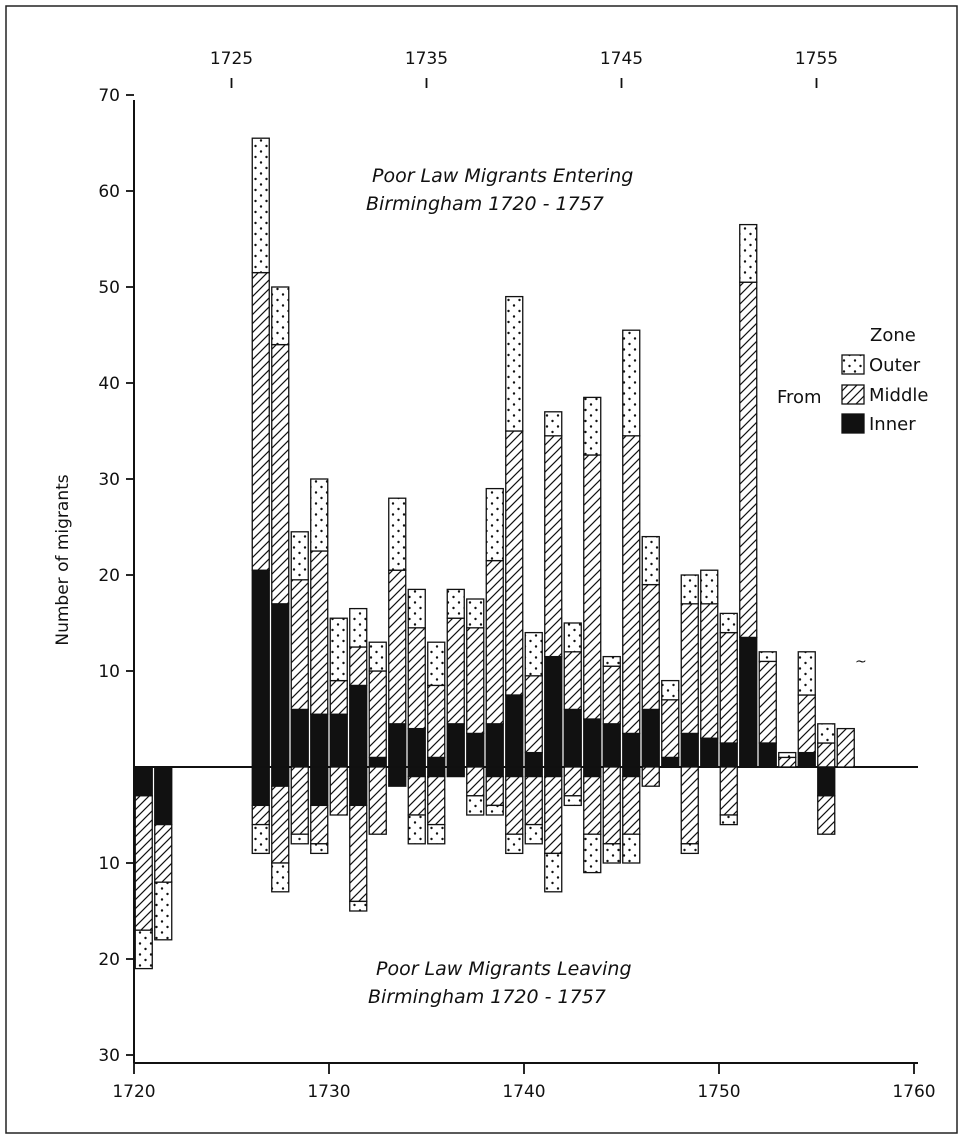  I want to click on y-tick-label-up: 50, so click(109, 288).